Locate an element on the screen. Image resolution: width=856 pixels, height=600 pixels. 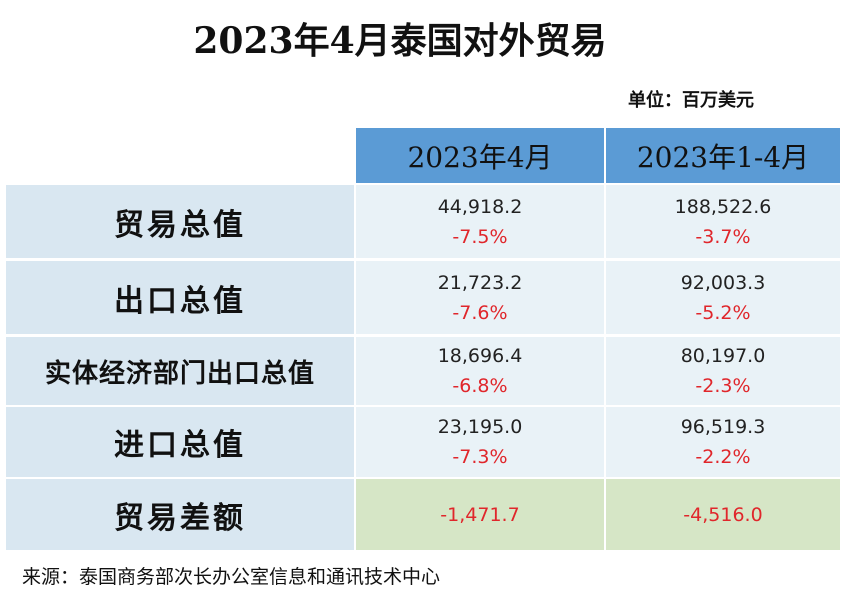
value: 18,696.4 is located at coordinates (480, 356).